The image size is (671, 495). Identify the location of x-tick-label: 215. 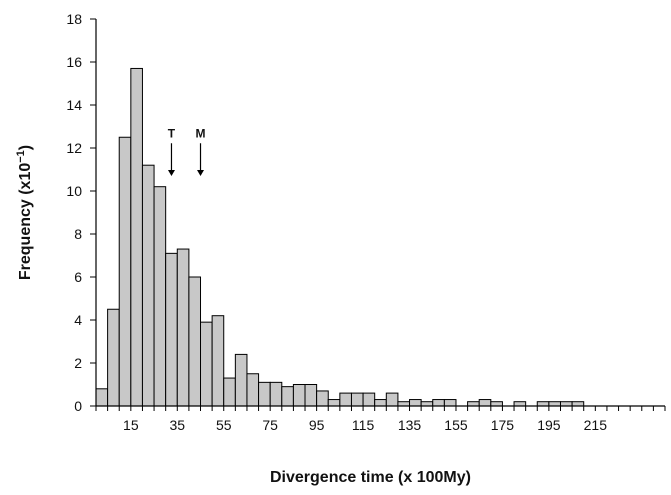
(596, 425).